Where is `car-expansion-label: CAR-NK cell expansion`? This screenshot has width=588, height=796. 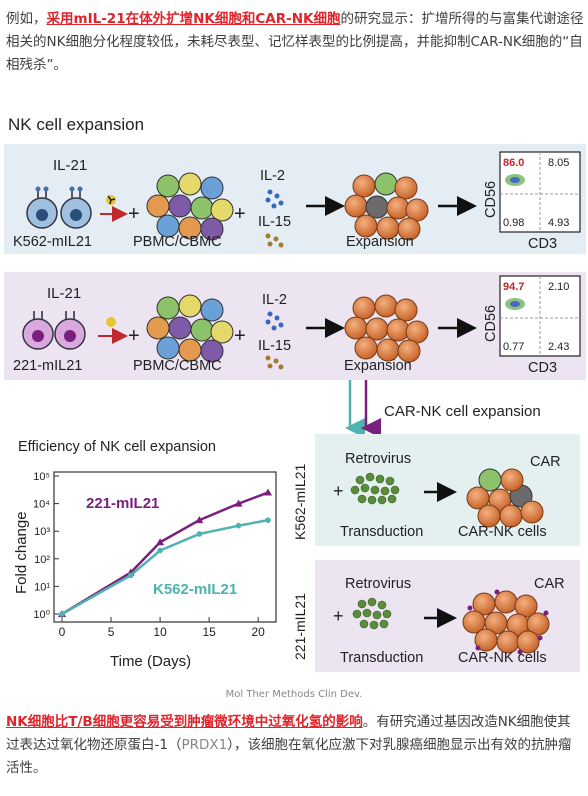 car-expansion-label: CAR-NK cell expansion is located at coordinates (462, 411).